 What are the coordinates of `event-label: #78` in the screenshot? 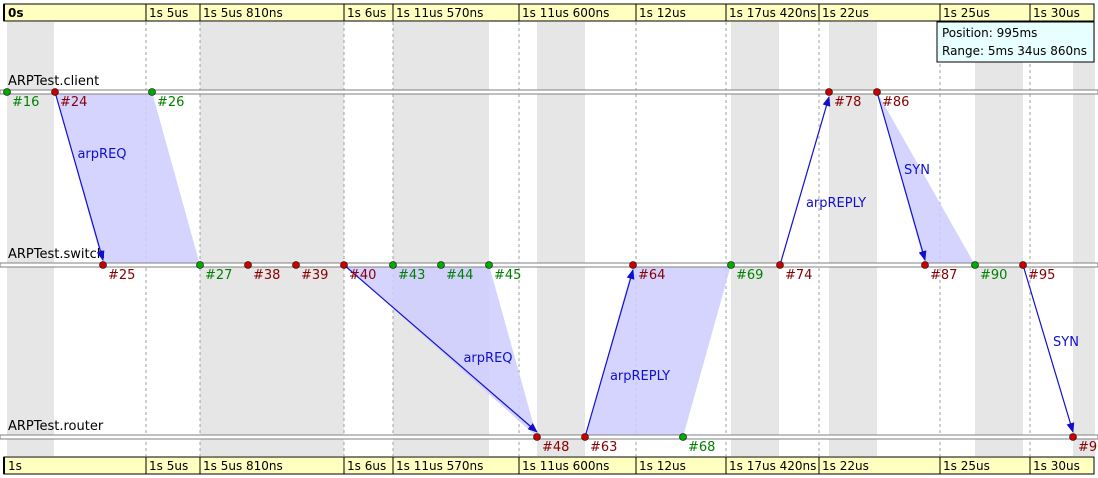 It's located at (847, 102).